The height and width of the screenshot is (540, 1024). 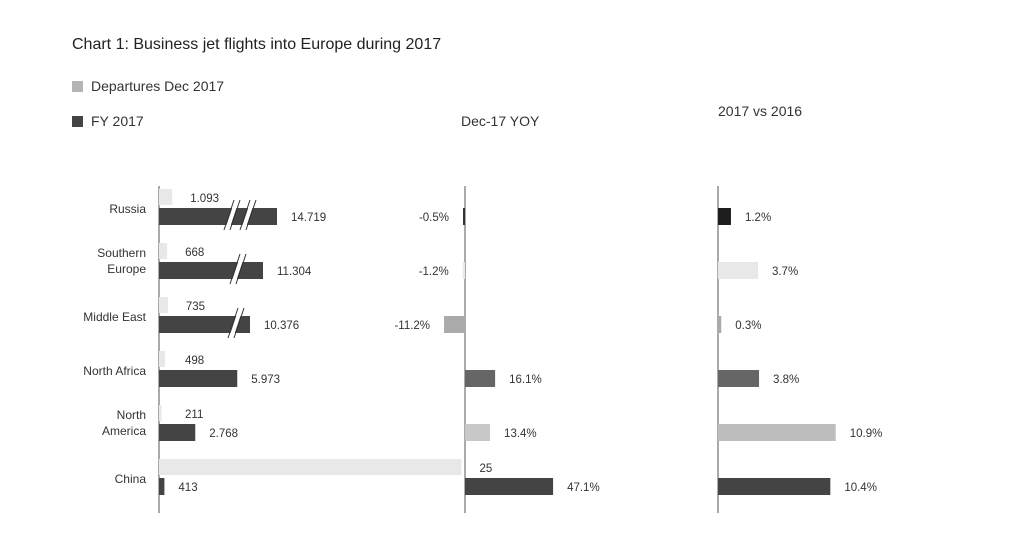 I want to click on bar-dec2017-north-africa, so click(x=162, y=359).